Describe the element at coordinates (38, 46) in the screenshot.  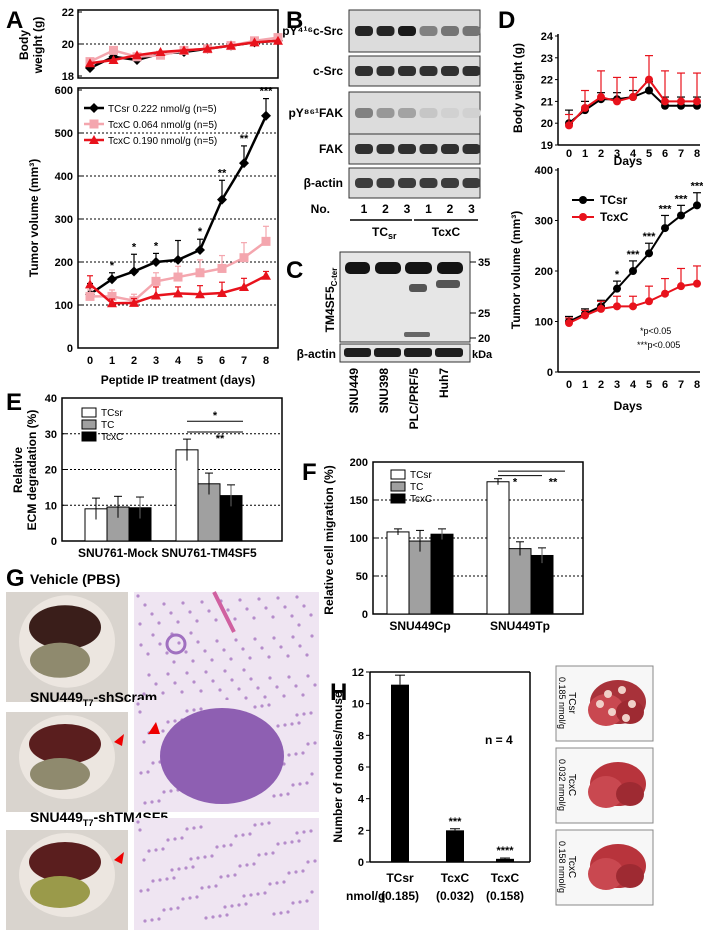
I see `a-body-ylabel-2: weight (g)` at that location.